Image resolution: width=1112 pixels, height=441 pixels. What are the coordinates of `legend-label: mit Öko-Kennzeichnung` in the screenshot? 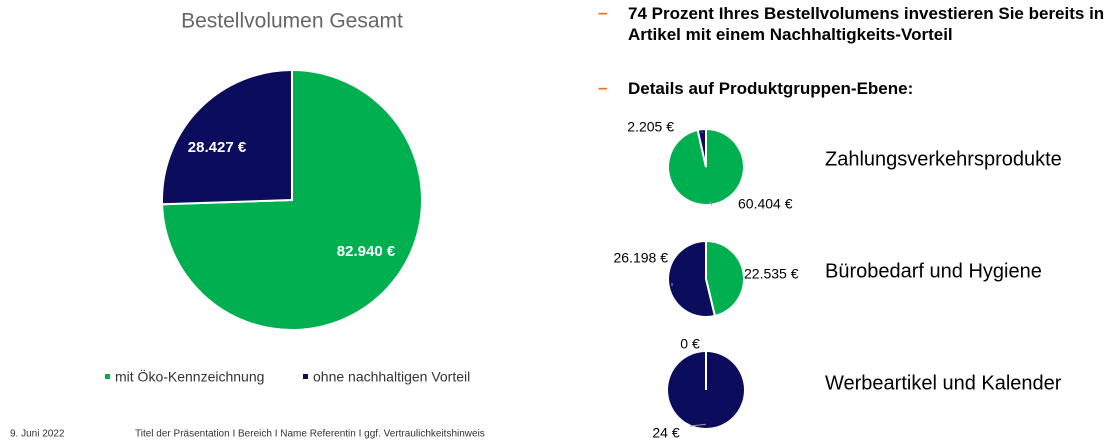 It's located at (189, 376).